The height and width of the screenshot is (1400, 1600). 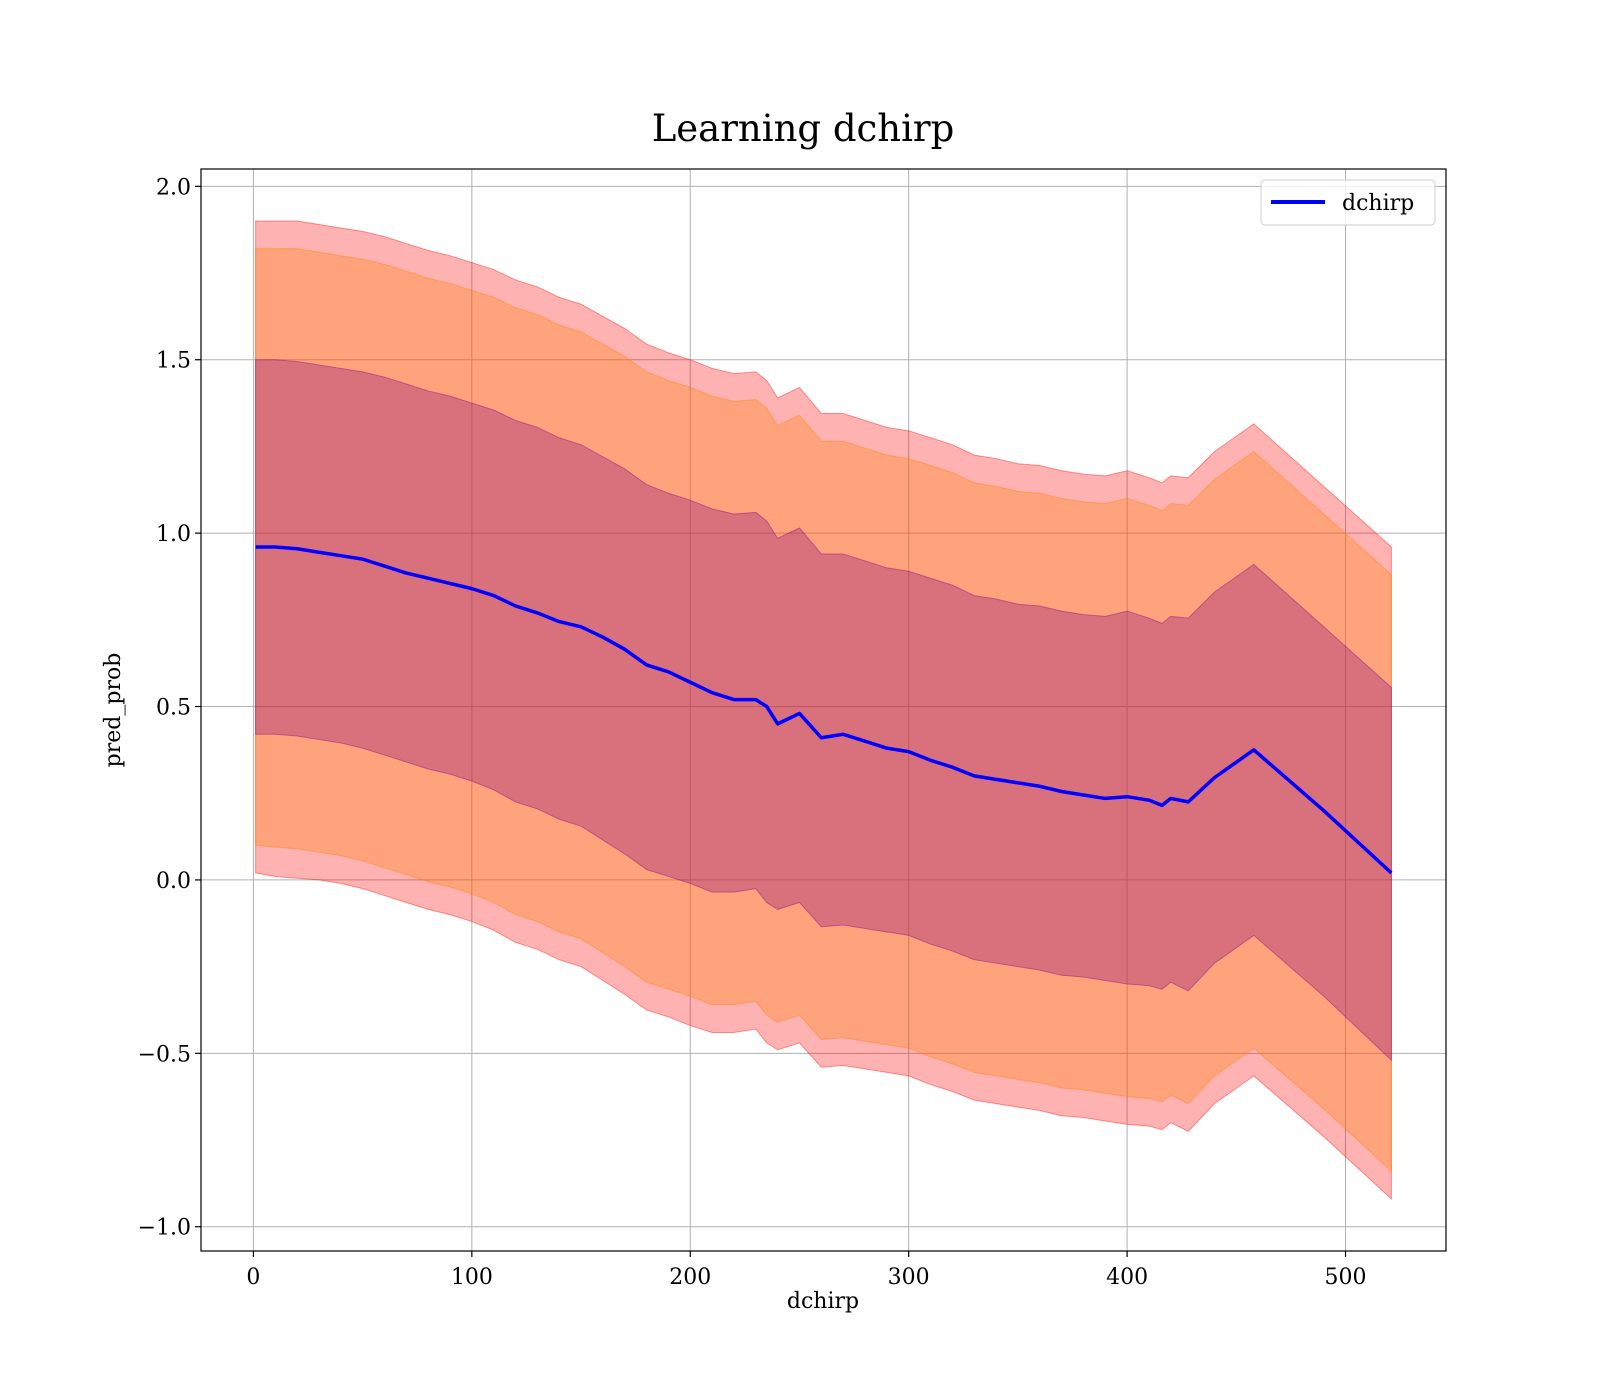 I want to click on x-tick-label: 500, so click(x=1346, y=1277).